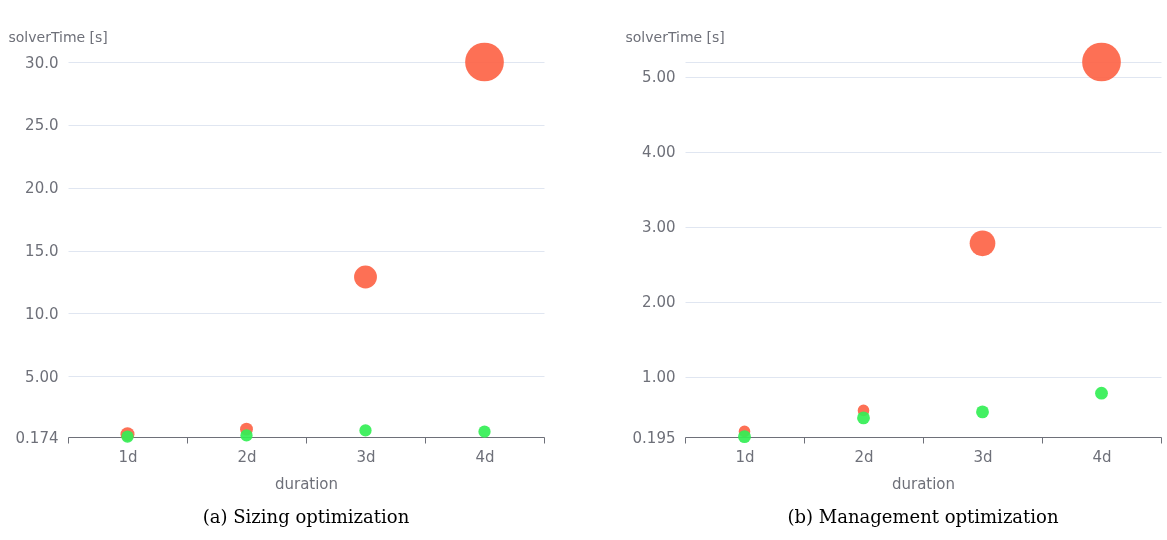  I want to click on y-tick-label: 3.00, so click(659, 227).